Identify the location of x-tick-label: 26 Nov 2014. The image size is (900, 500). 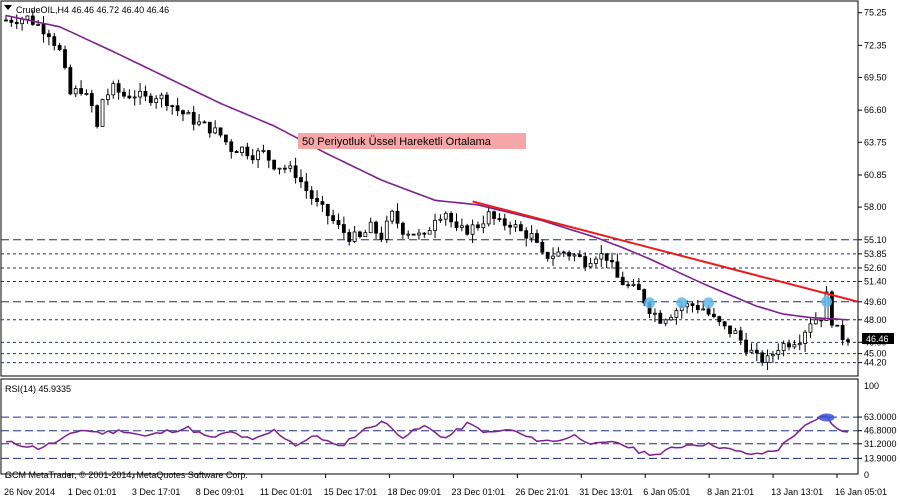
(29, 492).